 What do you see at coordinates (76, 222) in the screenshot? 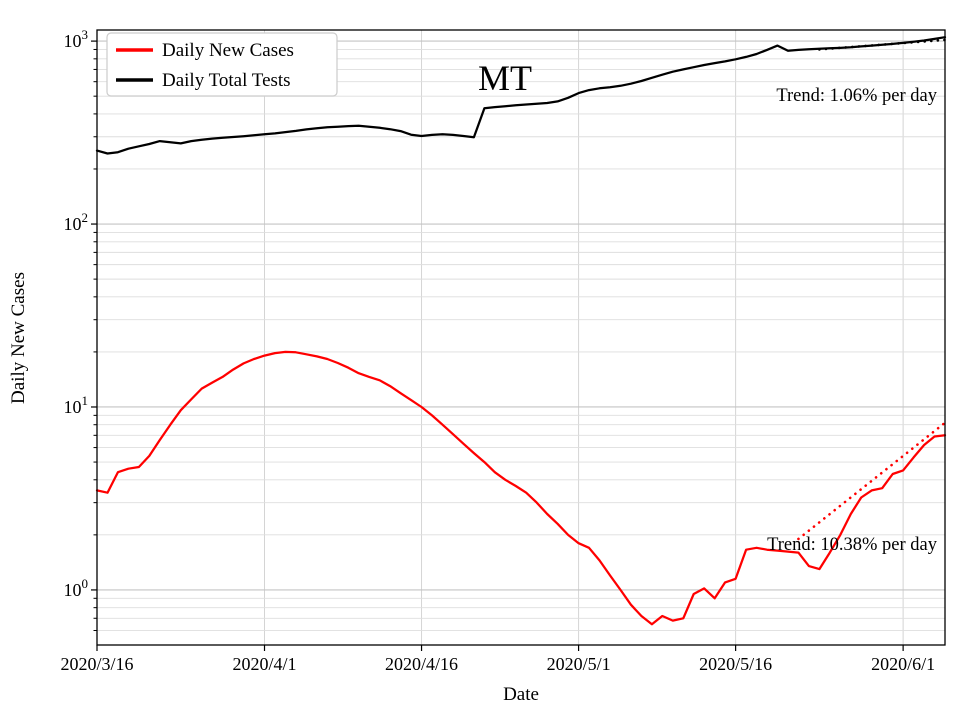
I see `y-tick-label: 10²` at bounding box center [76, 222].